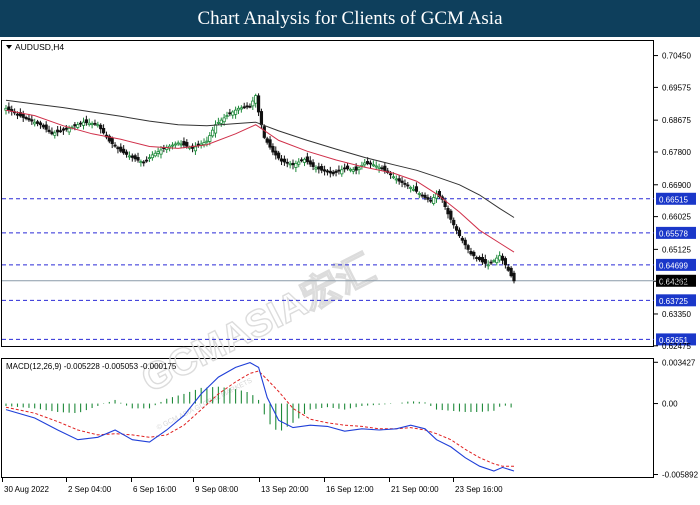  What do you see at coordinates (350, 489) in the screenshot?
I see `time-axis-bg` at bounding box center [350, 489].